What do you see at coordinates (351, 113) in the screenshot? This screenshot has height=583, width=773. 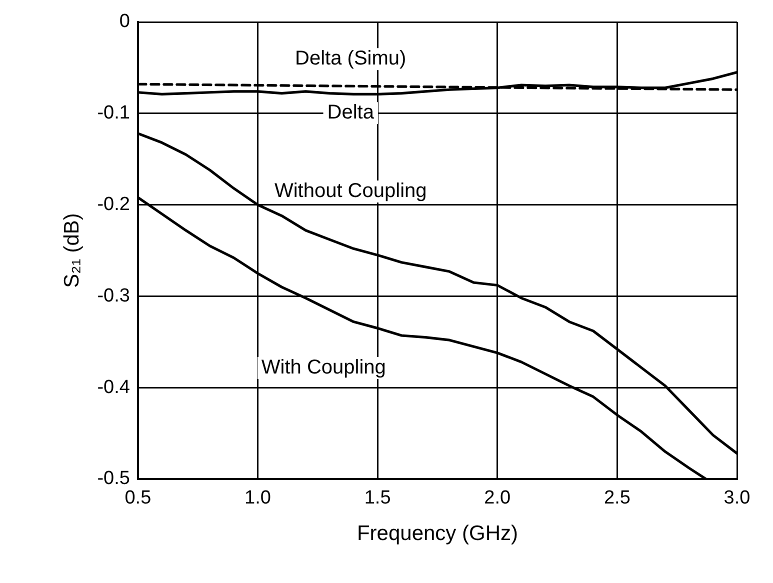 I see `series-label: Delta` at bounding box center [351, 113].